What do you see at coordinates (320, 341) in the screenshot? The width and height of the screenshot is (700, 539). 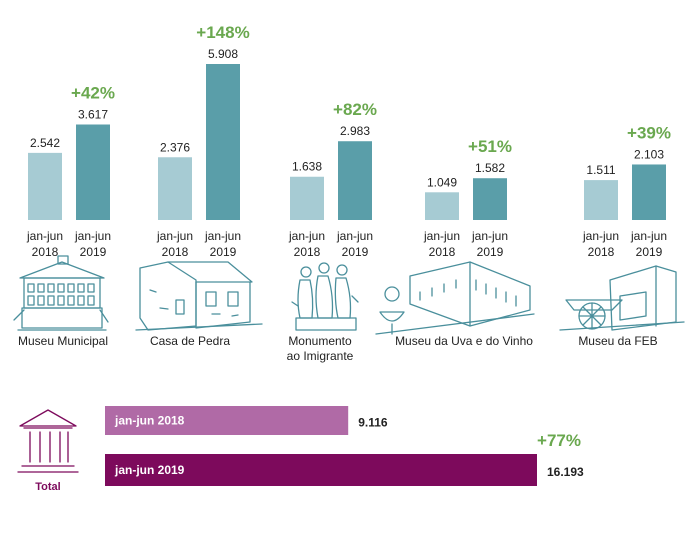 I see `museum-name: Monumento` at bounding box center [320, 341].